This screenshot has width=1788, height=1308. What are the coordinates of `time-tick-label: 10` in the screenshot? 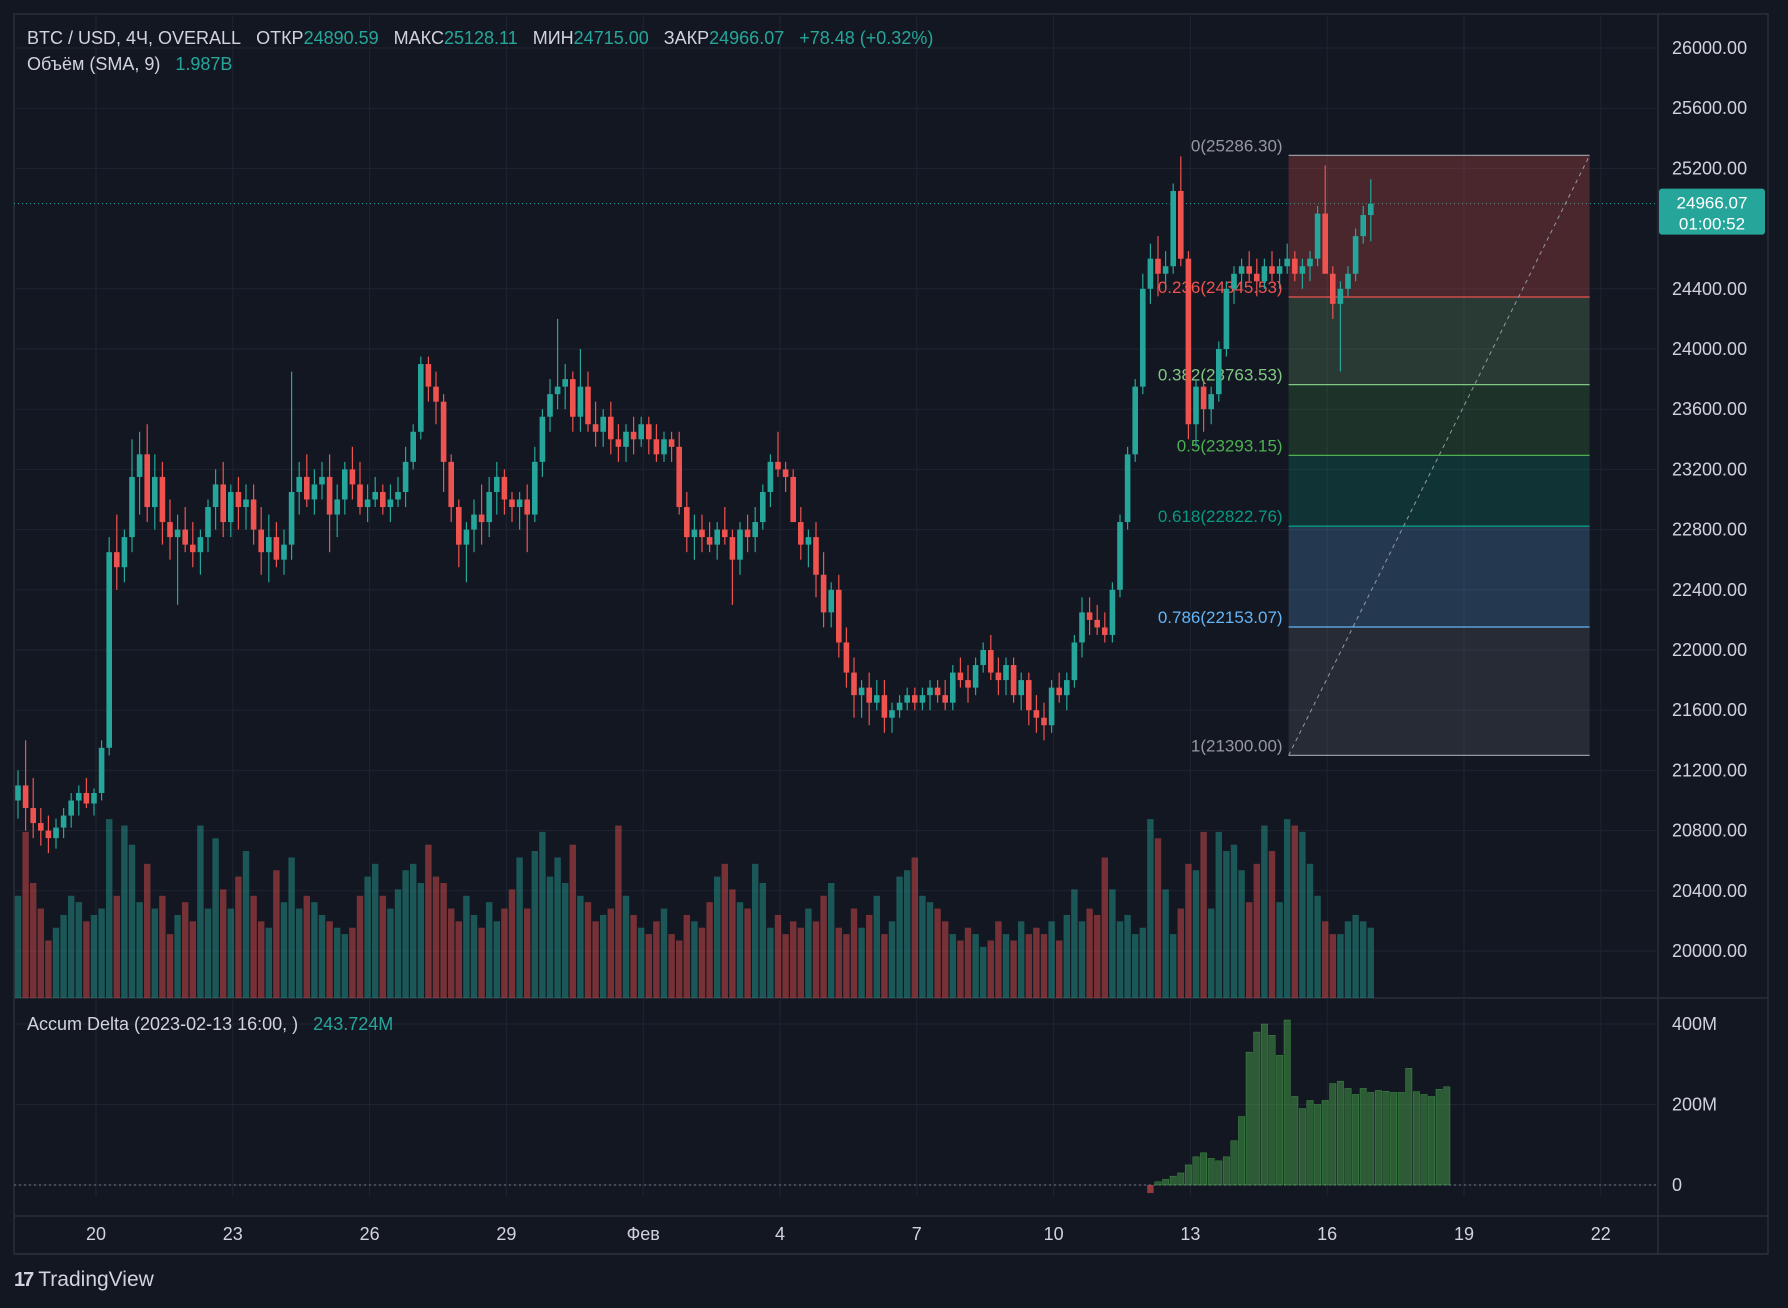 It's located at (1054, 1234).